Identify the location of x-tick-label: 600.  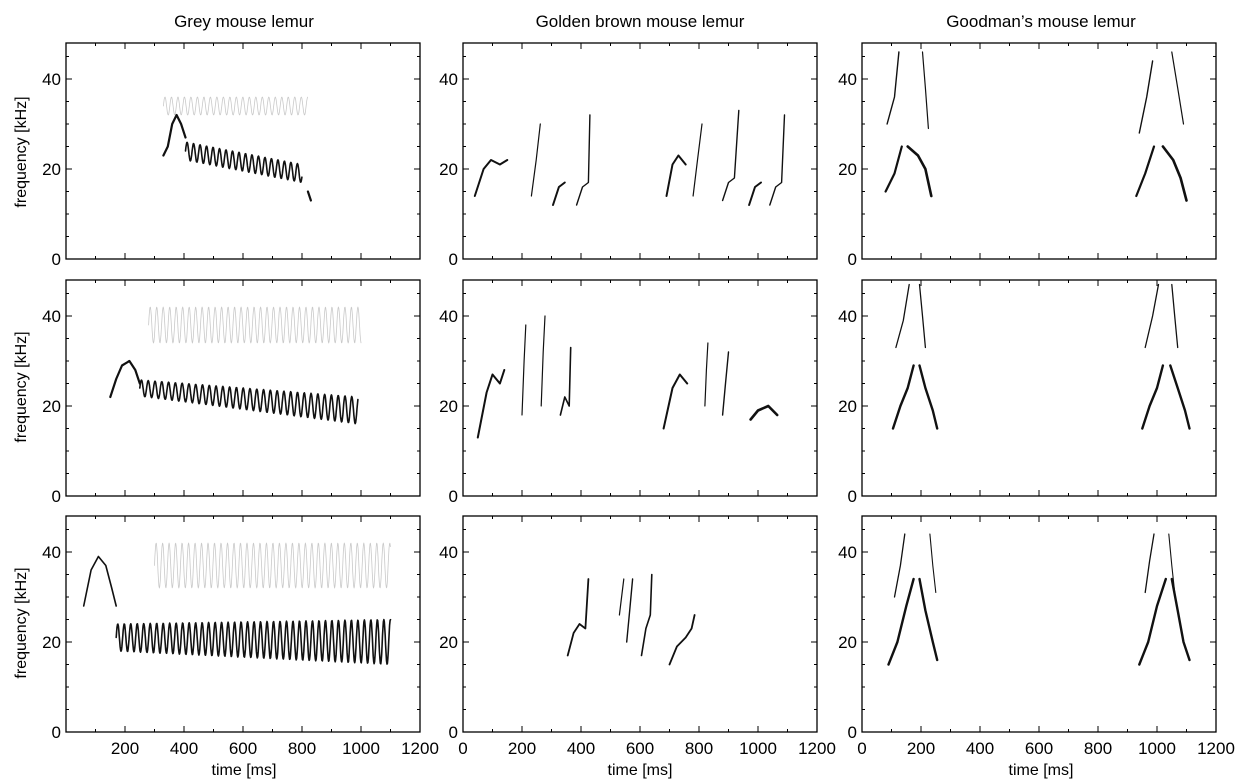
(640, 748).